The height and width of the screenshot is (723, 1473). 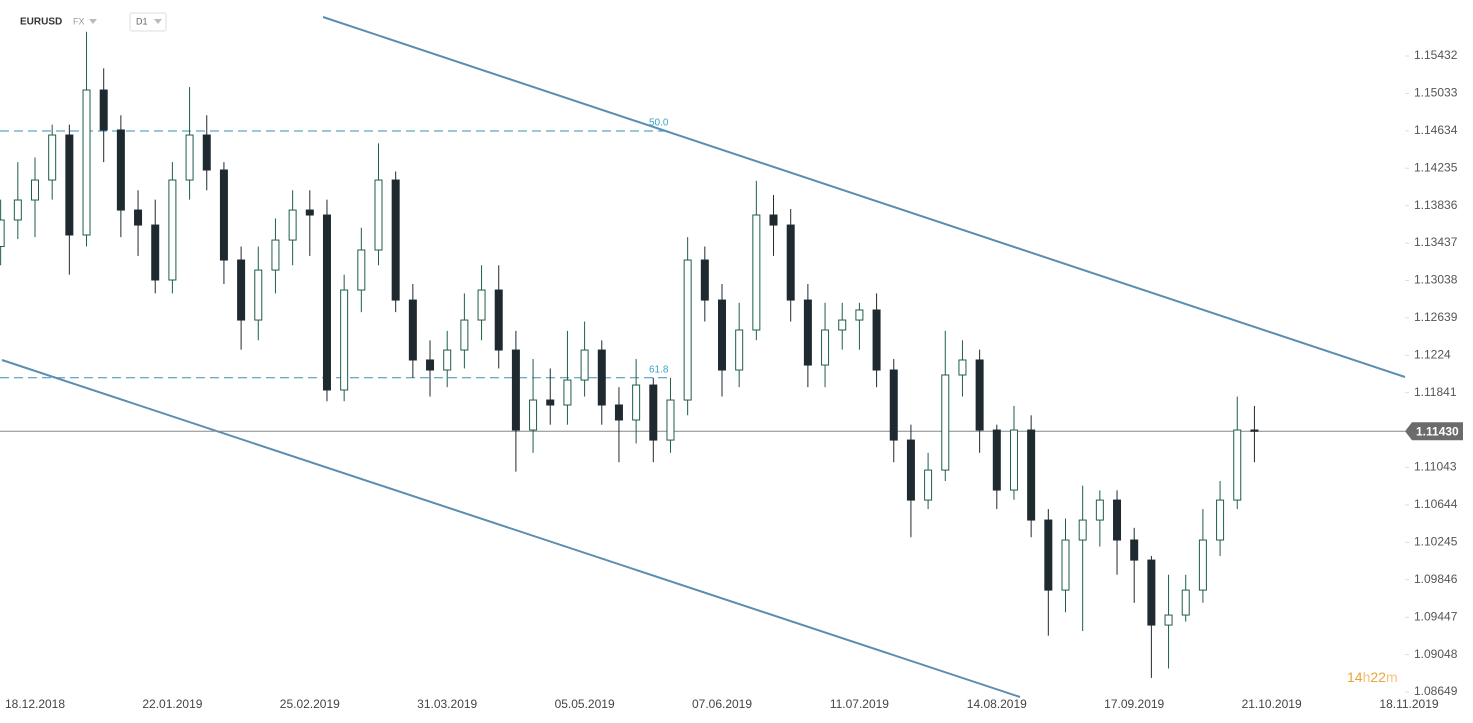 I want to click on y-tick-label: 1.14235, so click(x=1436, y=167).